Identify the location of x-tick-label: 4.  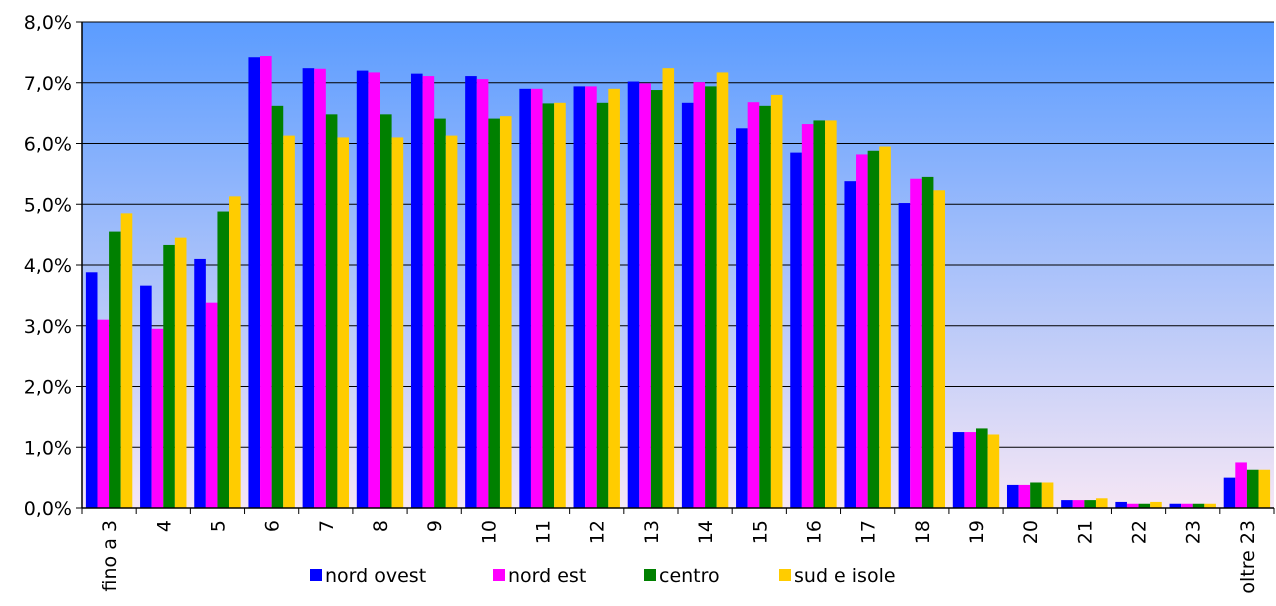
(164, 526).